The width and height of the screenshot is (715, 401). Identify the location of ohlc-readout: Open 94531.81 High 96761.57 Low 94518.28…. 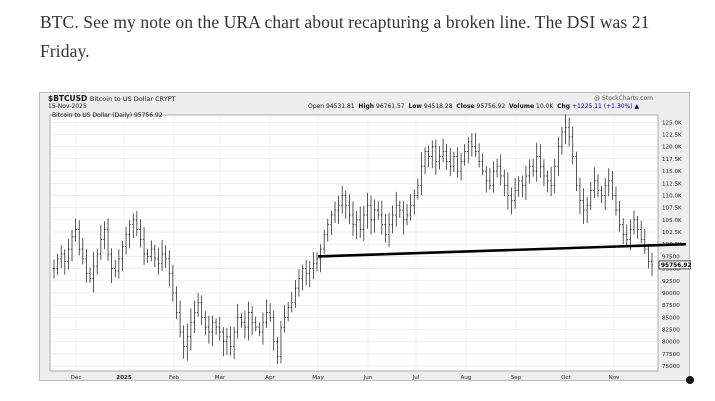
(474, 106).